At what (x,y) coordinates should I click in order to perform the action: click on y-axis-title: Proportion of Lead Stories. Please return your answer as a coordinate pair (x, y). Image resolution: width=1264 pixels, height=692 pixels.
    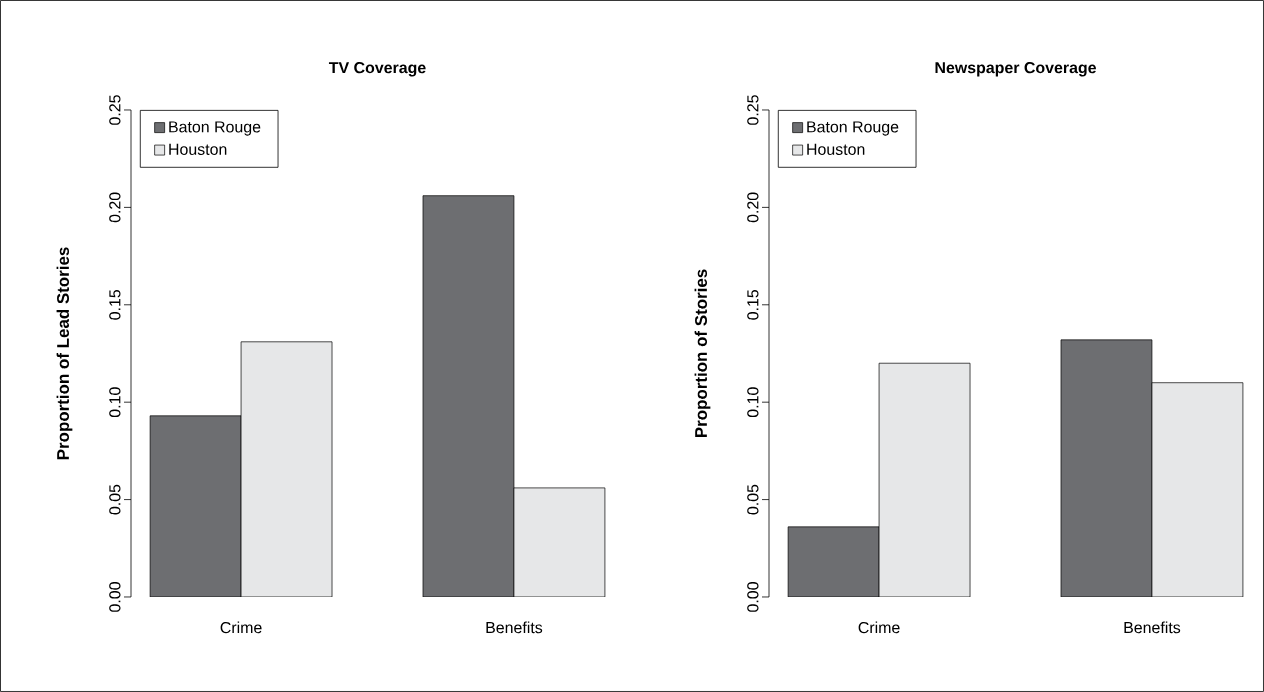
    Looking at the image, I should click on (64, 353).